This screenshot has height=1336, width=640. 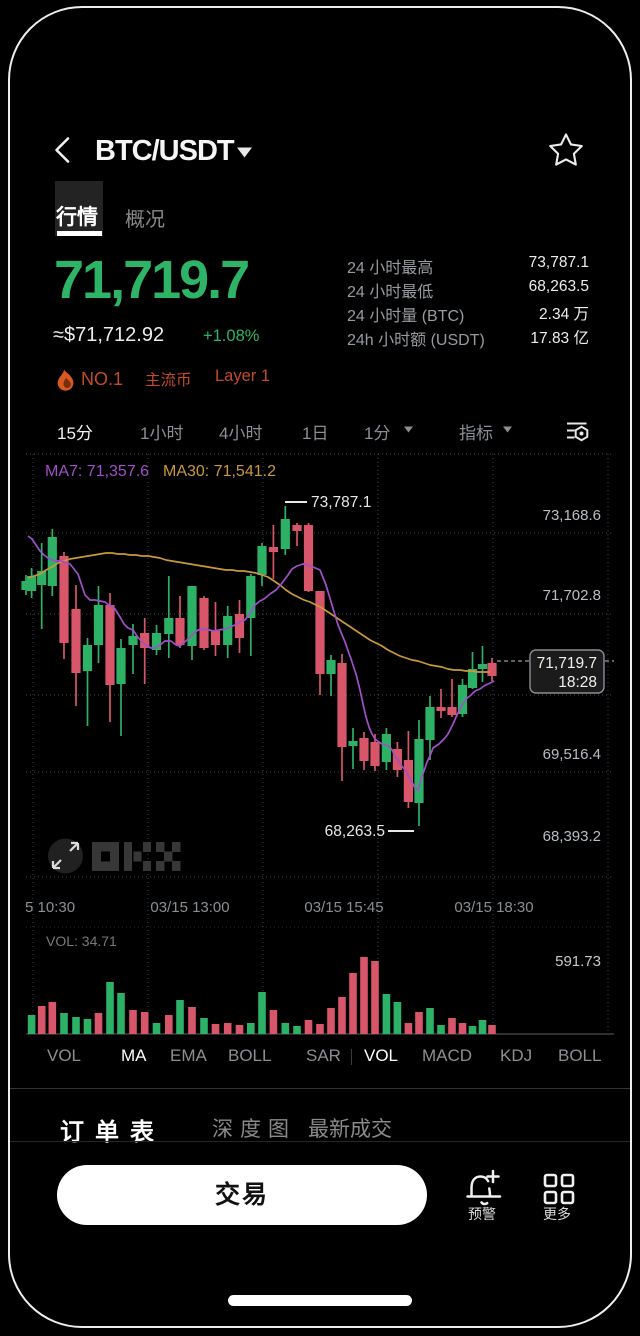 What do you see at coordinates (355, 831) in the screenshot?
I see `svg-text: 68,263.5` at bounding box center [355, 831].